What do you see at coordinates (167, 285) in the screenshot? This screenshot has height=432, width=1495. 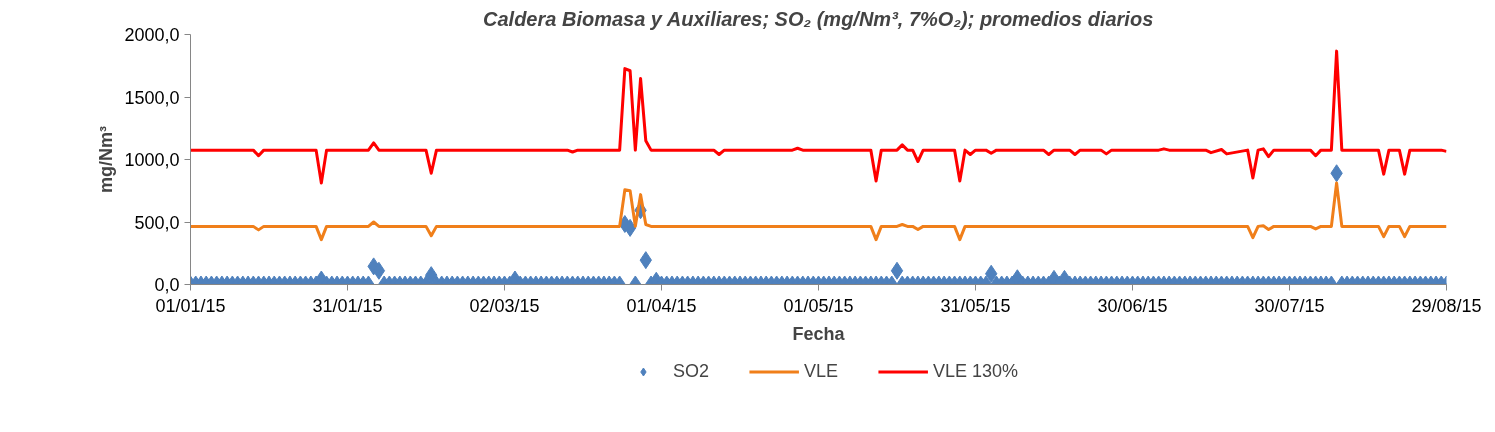 I see `y-tick-label: 0,0` at bounding box center [167, 285].